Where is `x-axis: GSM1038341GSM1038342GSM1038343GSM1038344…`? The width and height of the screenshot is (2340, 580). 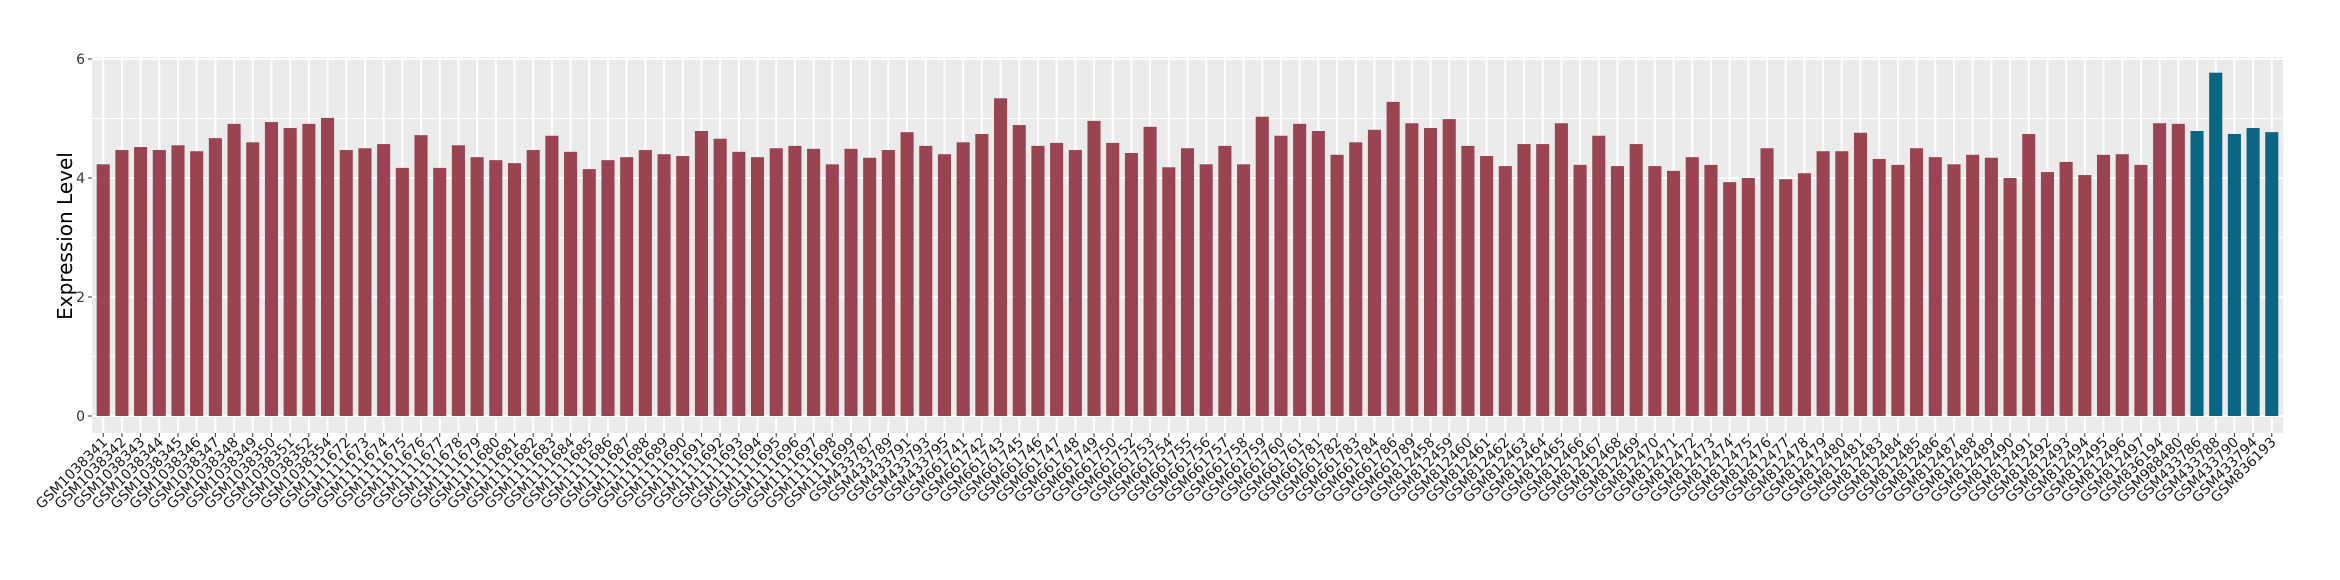
x-axis: GSM1038341GSM1038342GSM1038343GSM1038344… is located at coordinates (1156, 472).